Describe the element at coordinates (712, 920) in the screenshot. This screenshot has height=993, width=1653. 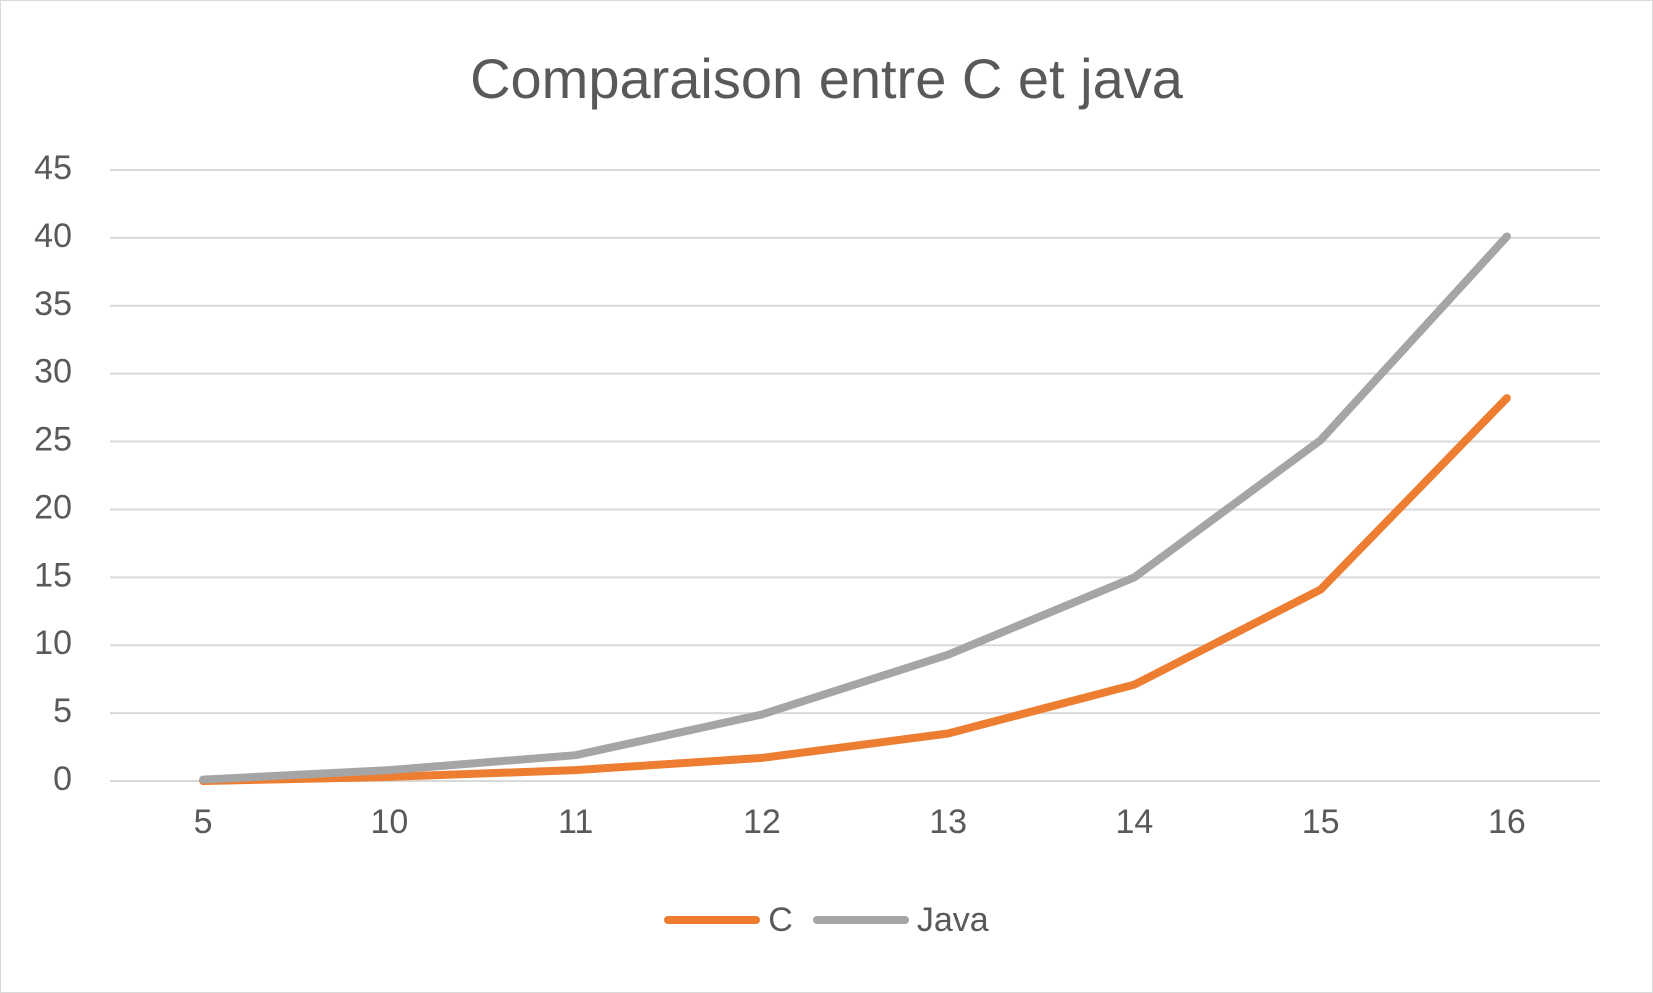
I see `legend-swatch-c` at that location.